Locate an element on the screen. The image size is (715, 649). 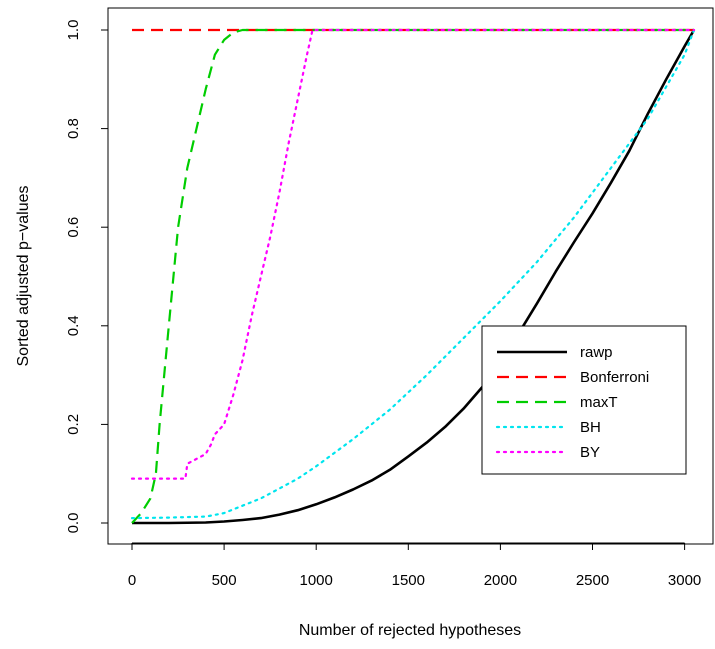
y-tick-label: 0.8 is located at coordinates (73, 128).